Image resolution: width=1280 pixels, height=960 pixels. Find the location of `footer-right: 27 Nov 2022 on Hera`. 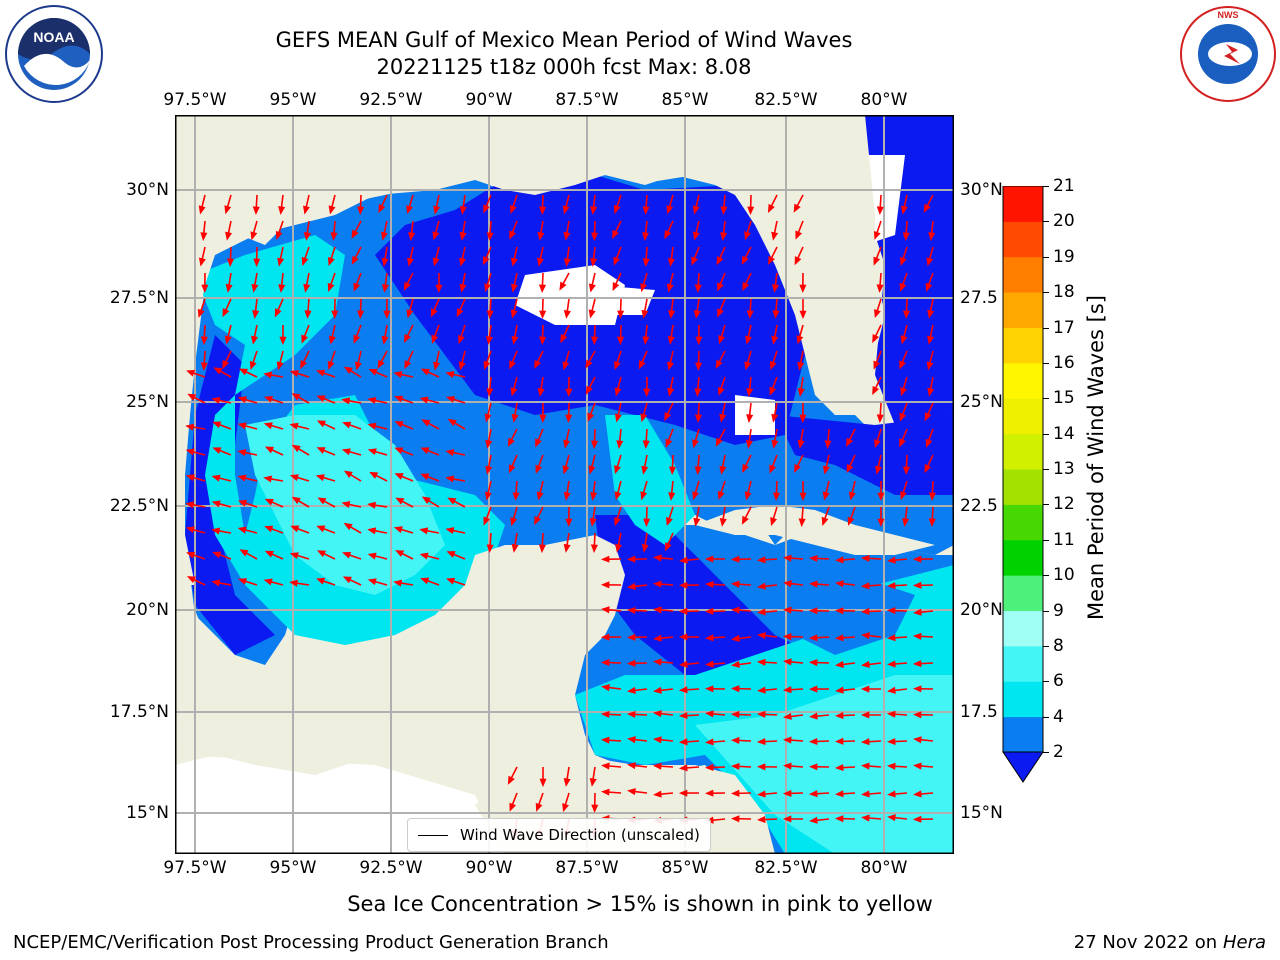

footer-right: 27 Nov 2022 on Hera is located at coordinates (1170, 943).